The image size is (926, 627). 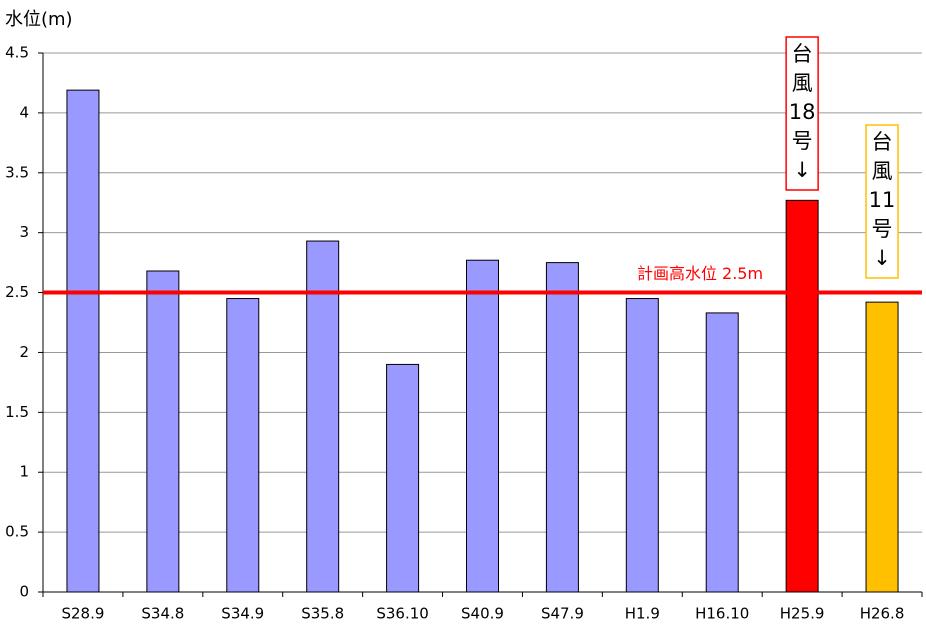 I want to click on y-tick-label: 2.5, so click(x=17, y=292).